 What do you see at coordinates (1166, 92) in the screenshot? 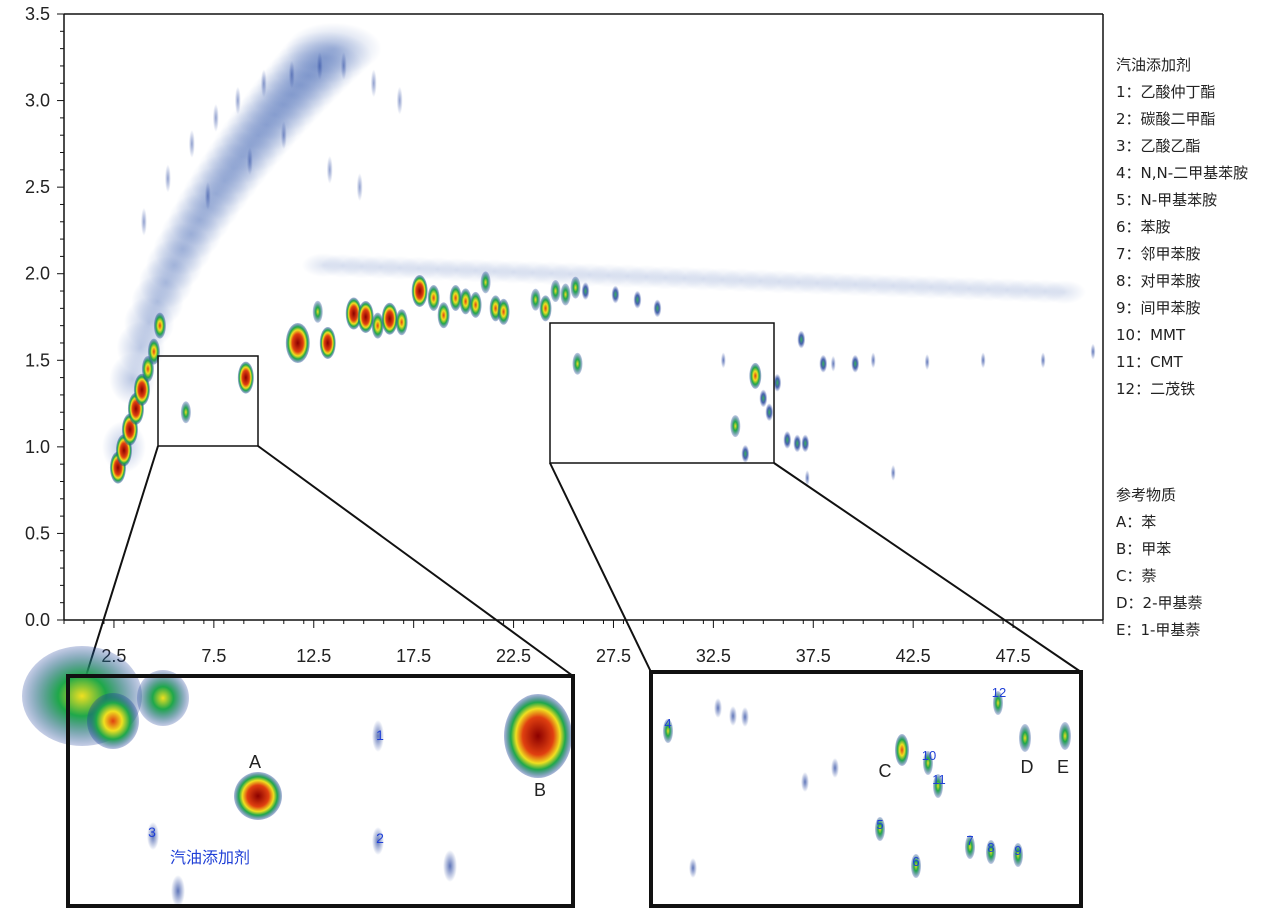
I see `legend-additive-item: 1：乙酸仲丁酯` at bounding box center [1166, 92].